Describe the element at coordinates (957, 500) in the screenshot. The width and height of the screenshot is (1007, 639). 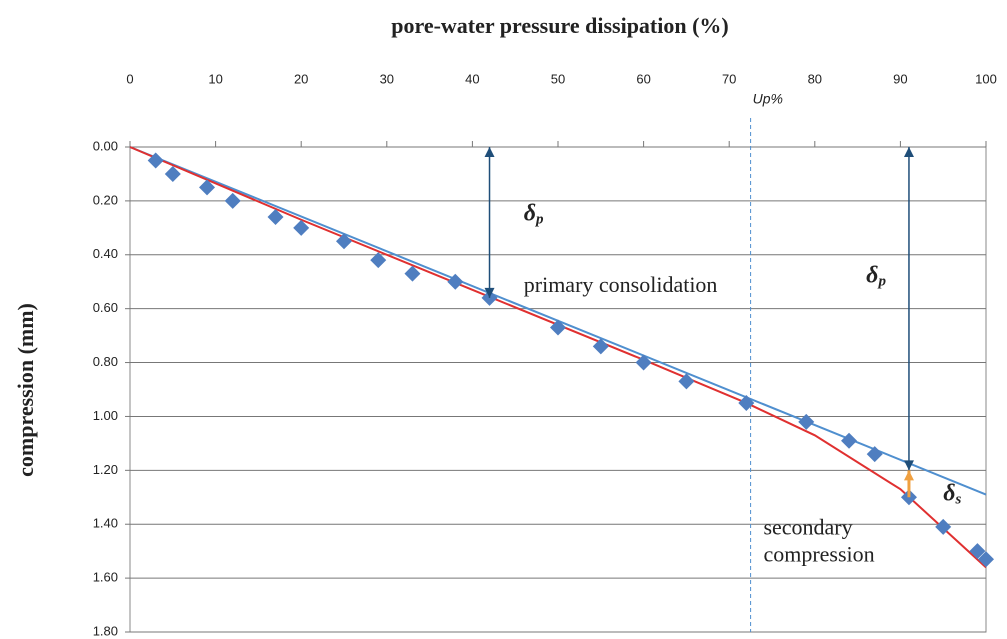
I see `subscript: s` at that location.